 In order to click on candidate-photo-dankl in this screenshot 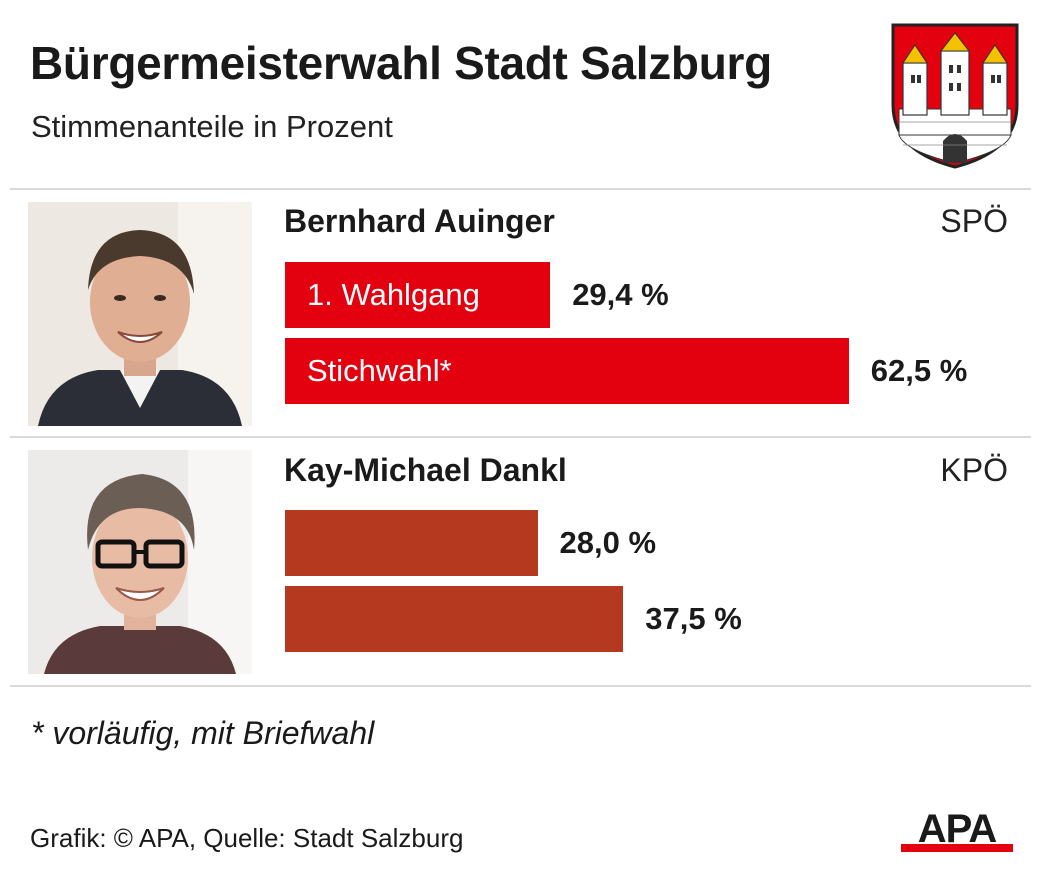, I will do `click(140, 562)`.